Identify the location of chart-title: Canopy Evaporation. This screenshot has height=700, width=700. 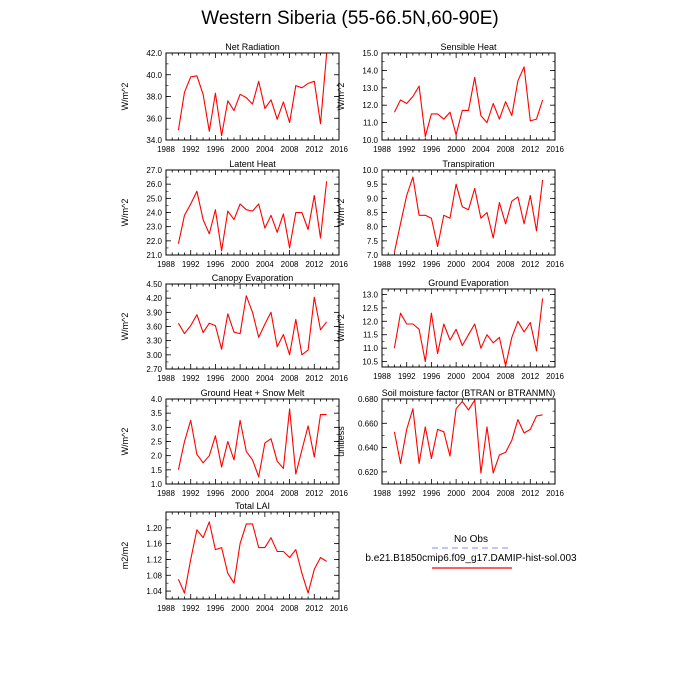
(253, 278).